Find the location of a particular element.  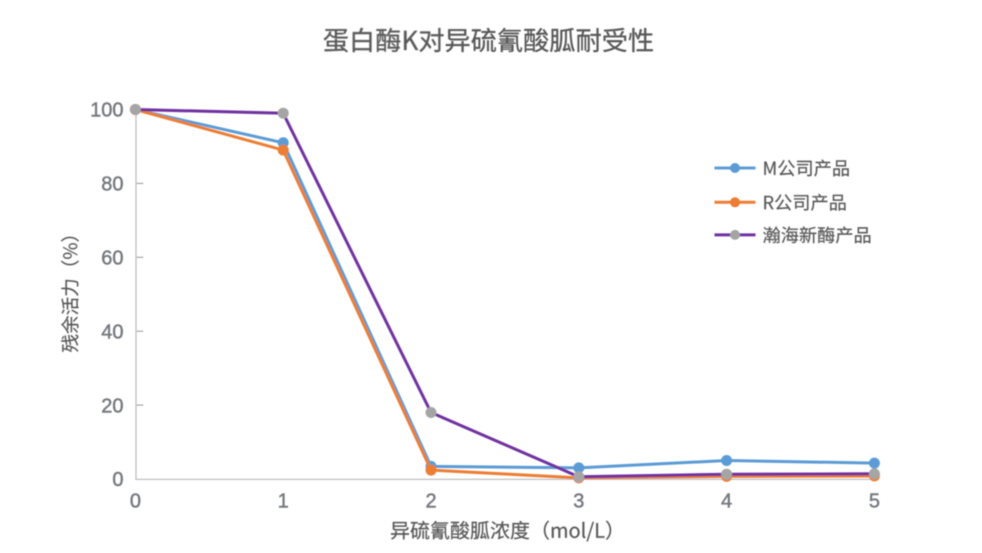

svg-text: 80 is located at coordinates (112, 185).